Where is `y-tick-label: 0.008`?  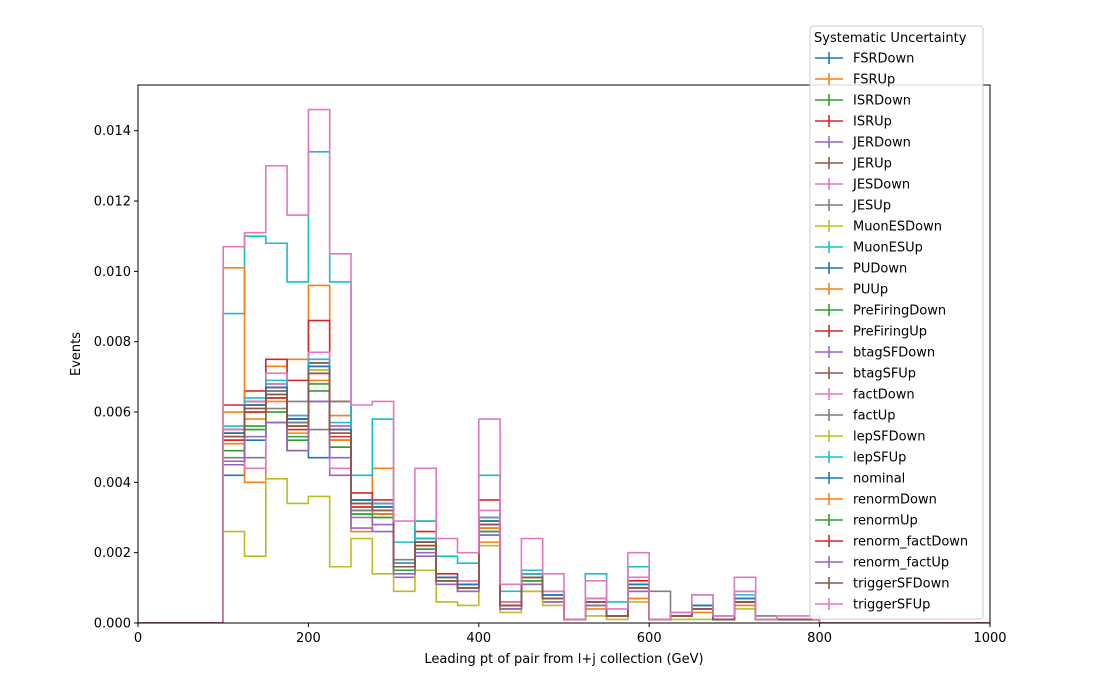
y-tick-label: 0.008 is located at coordinates (112, 342).